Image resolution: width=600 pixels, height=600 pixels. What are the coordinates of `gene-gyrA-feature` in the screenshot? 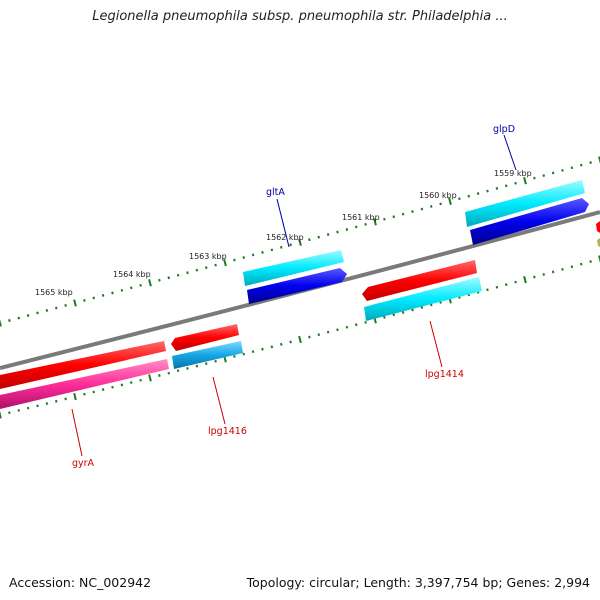 It's located at (84, 384).